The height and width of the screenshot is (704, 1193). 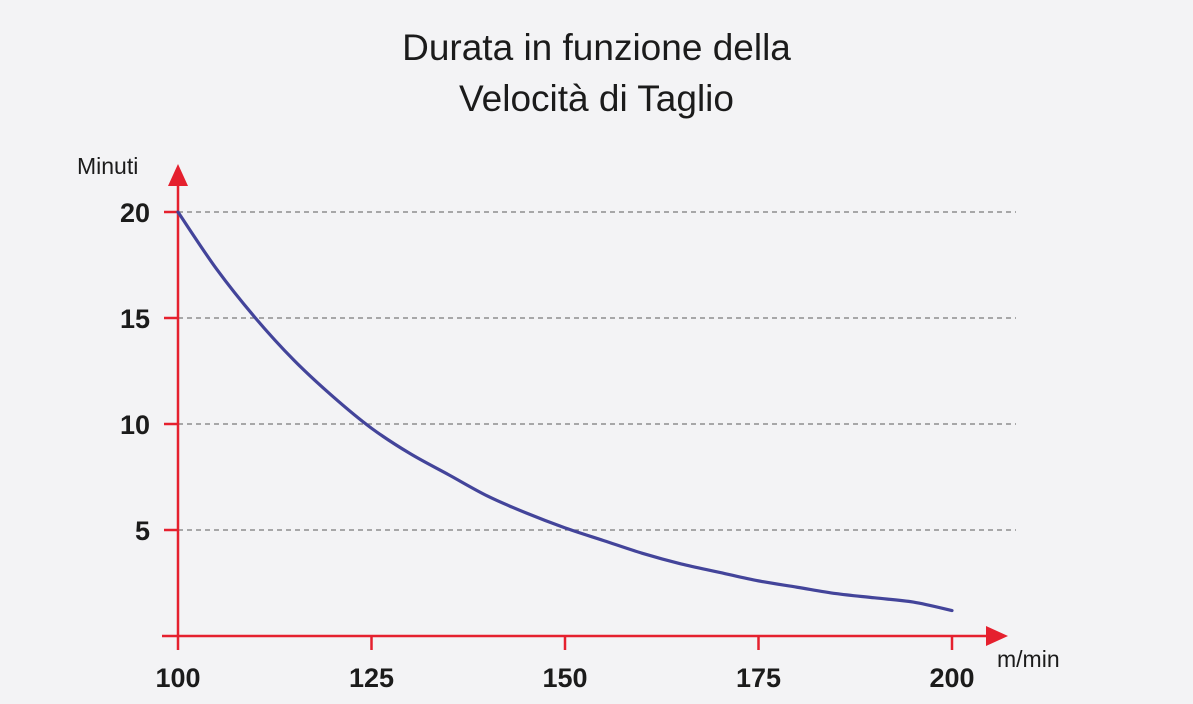 What do you see at coordinates (758, 678) in the screenshot?
I see `x-tick-label-175: 175` at bounding box center [758, 678].